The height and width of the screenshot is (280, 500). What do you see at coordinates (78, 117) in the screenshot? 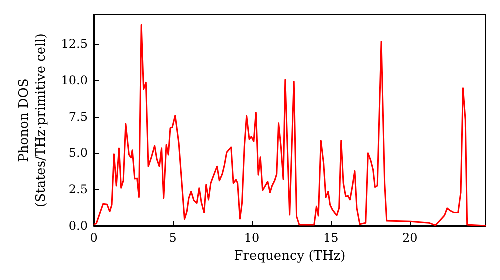
I see `y-tick-label: 7.5` at bounding box center [78, 117].